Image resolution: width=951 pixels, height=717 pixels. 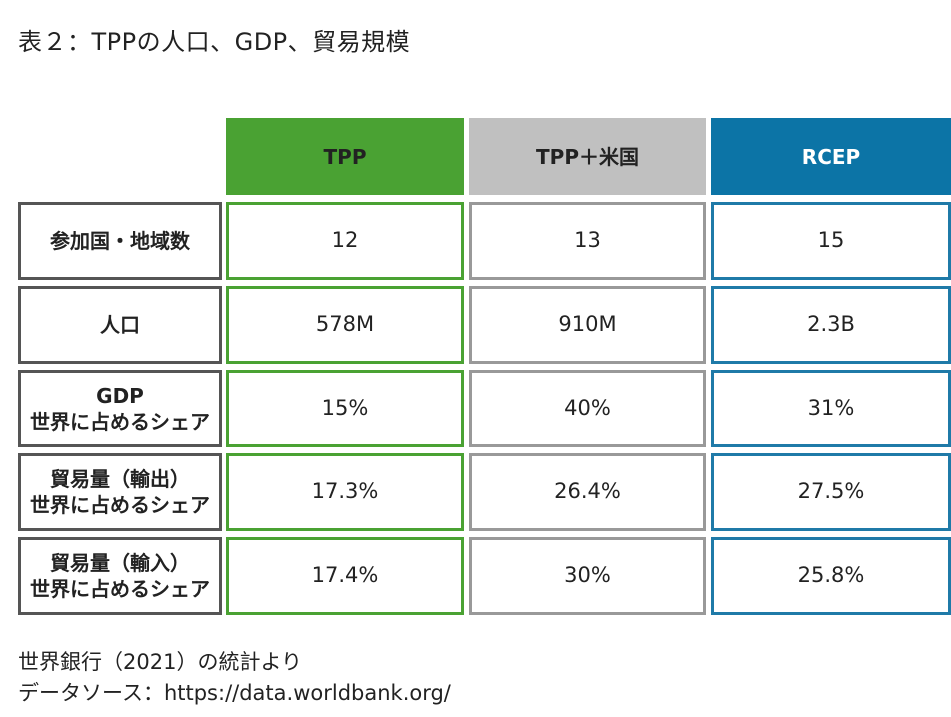 I want to click on table-cell: 40%, so click(x=587, y=408).